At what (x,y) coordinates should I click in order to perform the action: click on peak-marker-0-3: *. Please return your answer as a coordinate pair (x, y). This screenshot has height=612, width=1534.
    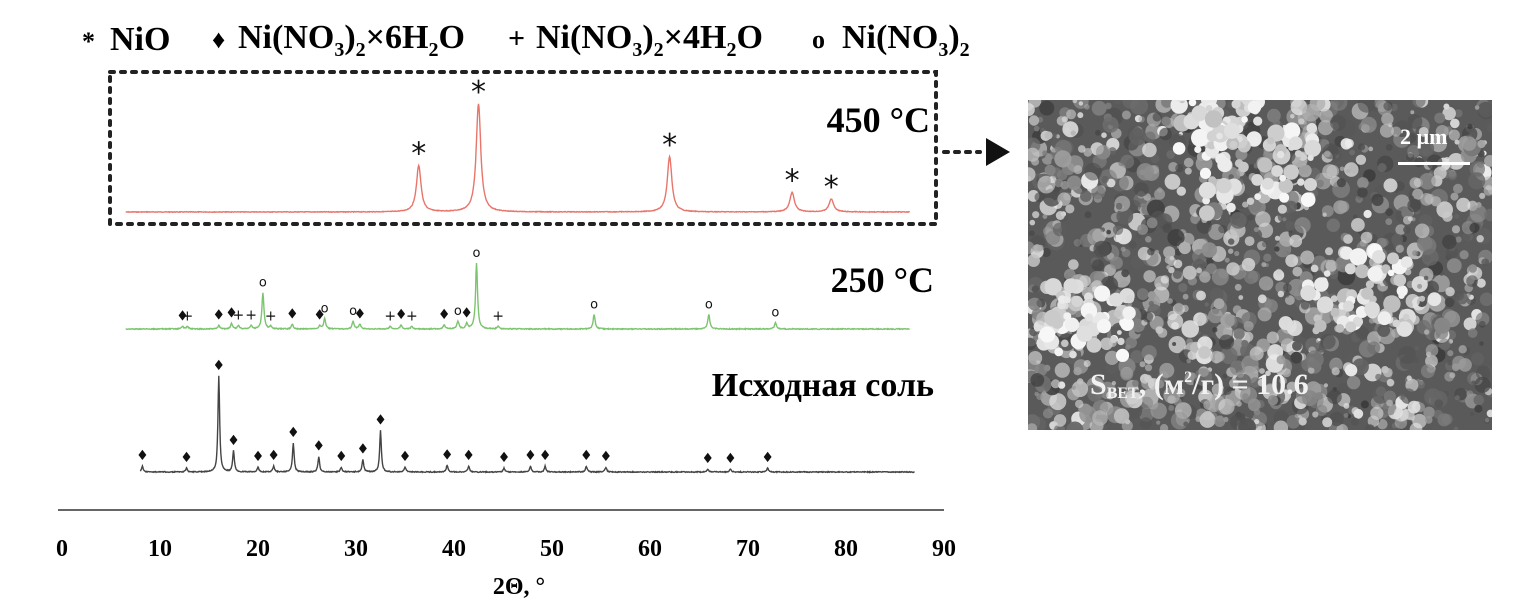
    Looking at the image, I should click on (792, 181).